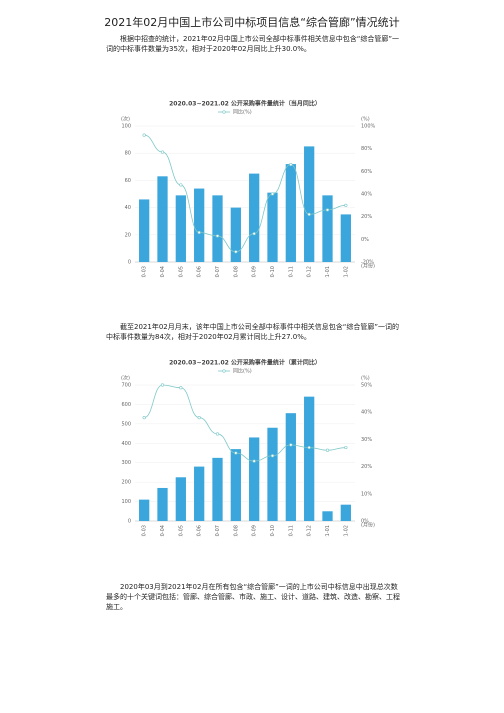  What do you see at coordinates (126, 444) in the screenshot?
I see `y-tick-label: 400` at bounding box center [126, 444].